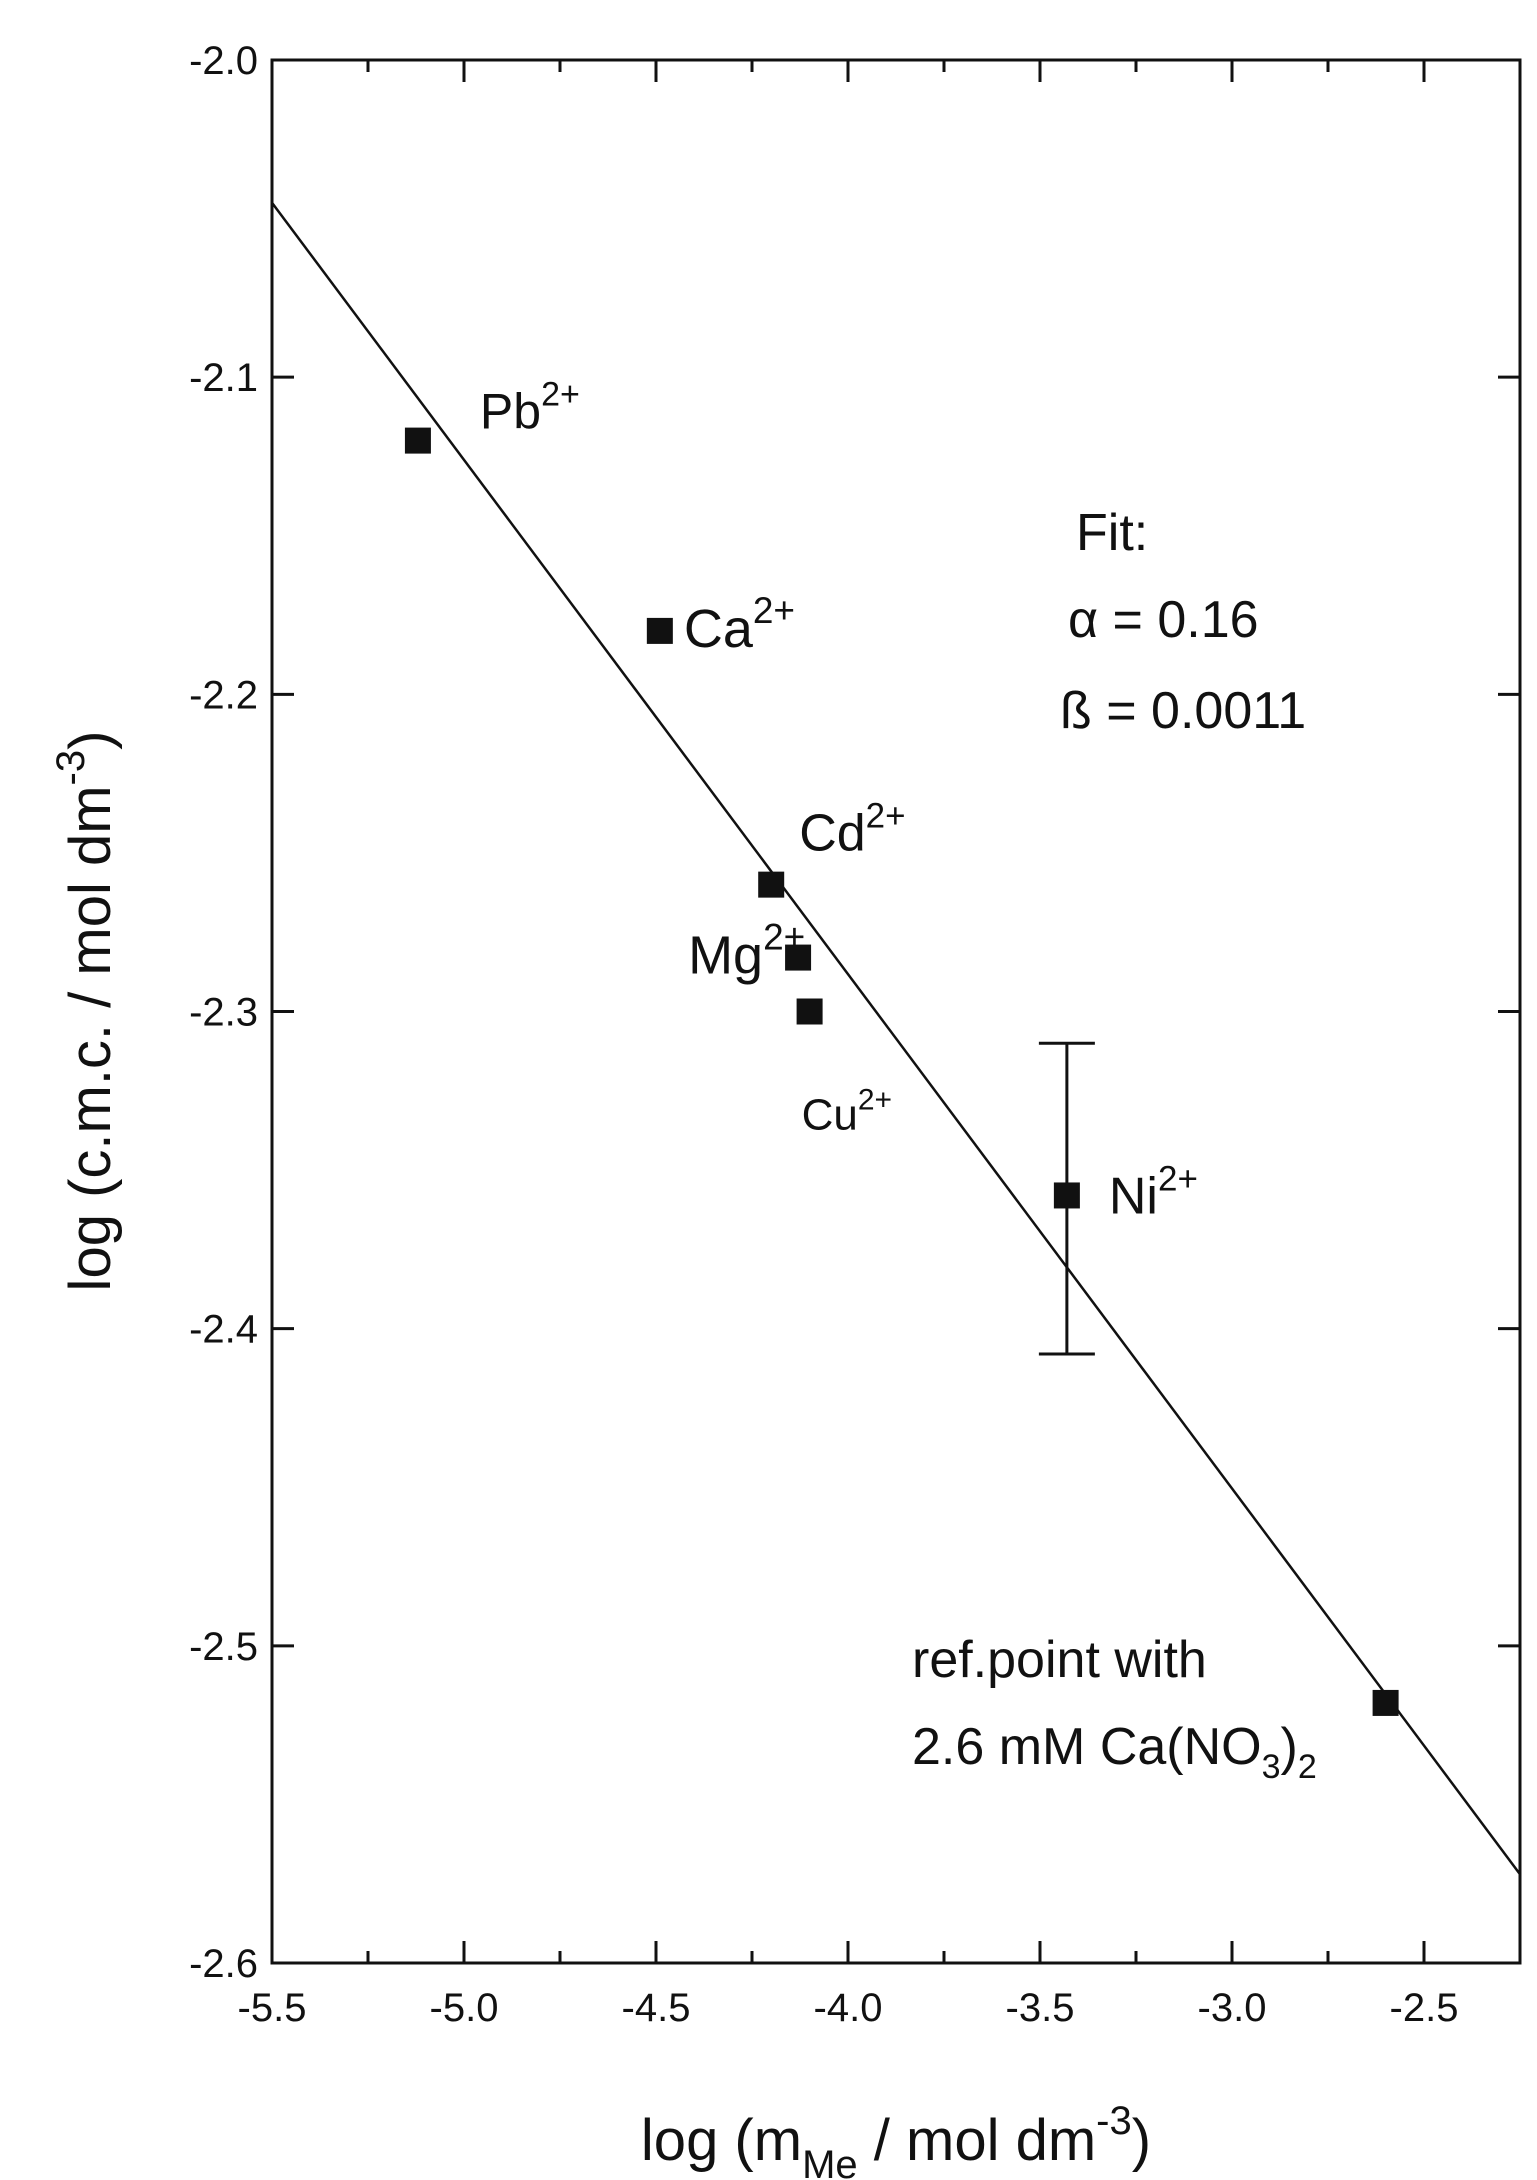 This screenshot has height=2180, width=1537. I want to click on x-tick-label: -5.0, so click(464, 2008).